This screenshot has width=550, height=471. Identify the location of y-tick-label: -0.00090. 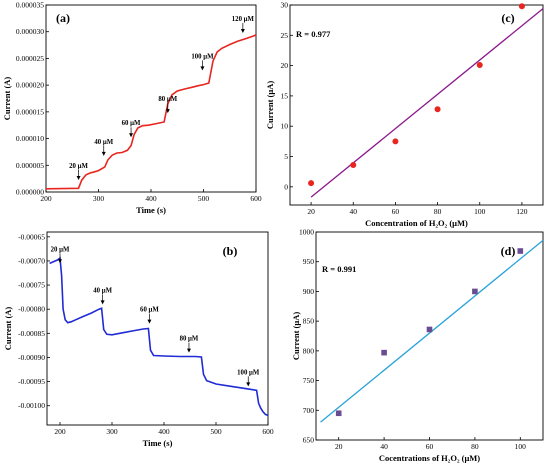
(31, 357).